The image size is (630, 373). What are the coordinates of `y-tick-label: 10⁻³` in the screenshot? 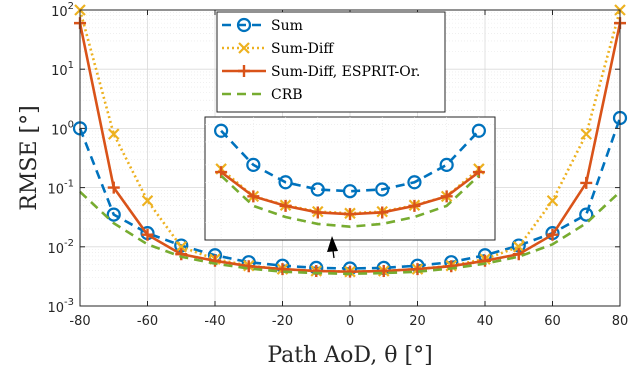 It's located at (60, 306).